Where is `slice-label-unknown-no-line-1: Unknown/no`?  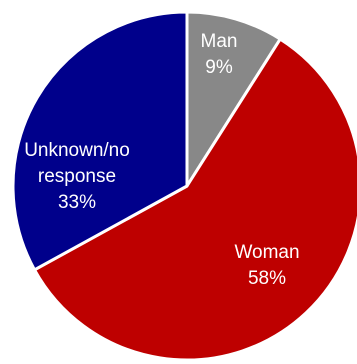
slice-label-unknown-no-line-1: Unknown/no is located at coordinates (77, 150).